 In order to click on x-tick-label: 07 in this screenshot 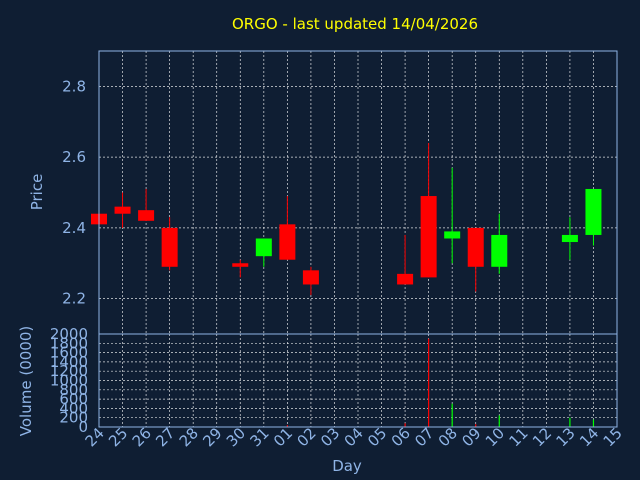, I will do `click(424, 437)`.